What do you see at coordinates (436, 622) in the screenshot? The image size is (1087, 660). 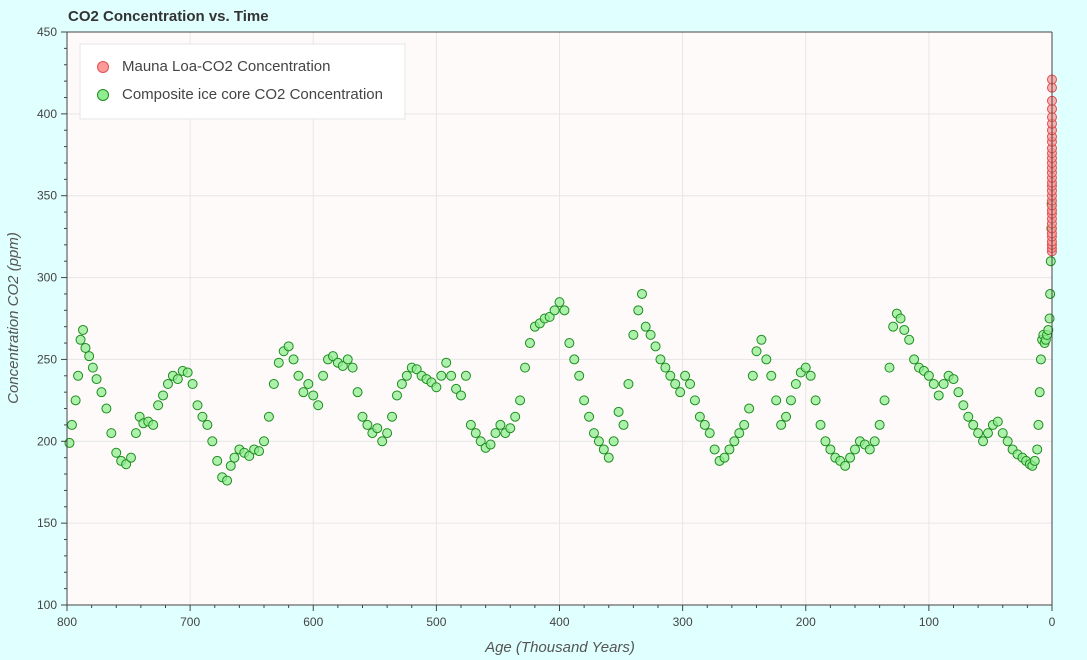 I see `x-tick-label: 500` at bounding box center [436, 622].